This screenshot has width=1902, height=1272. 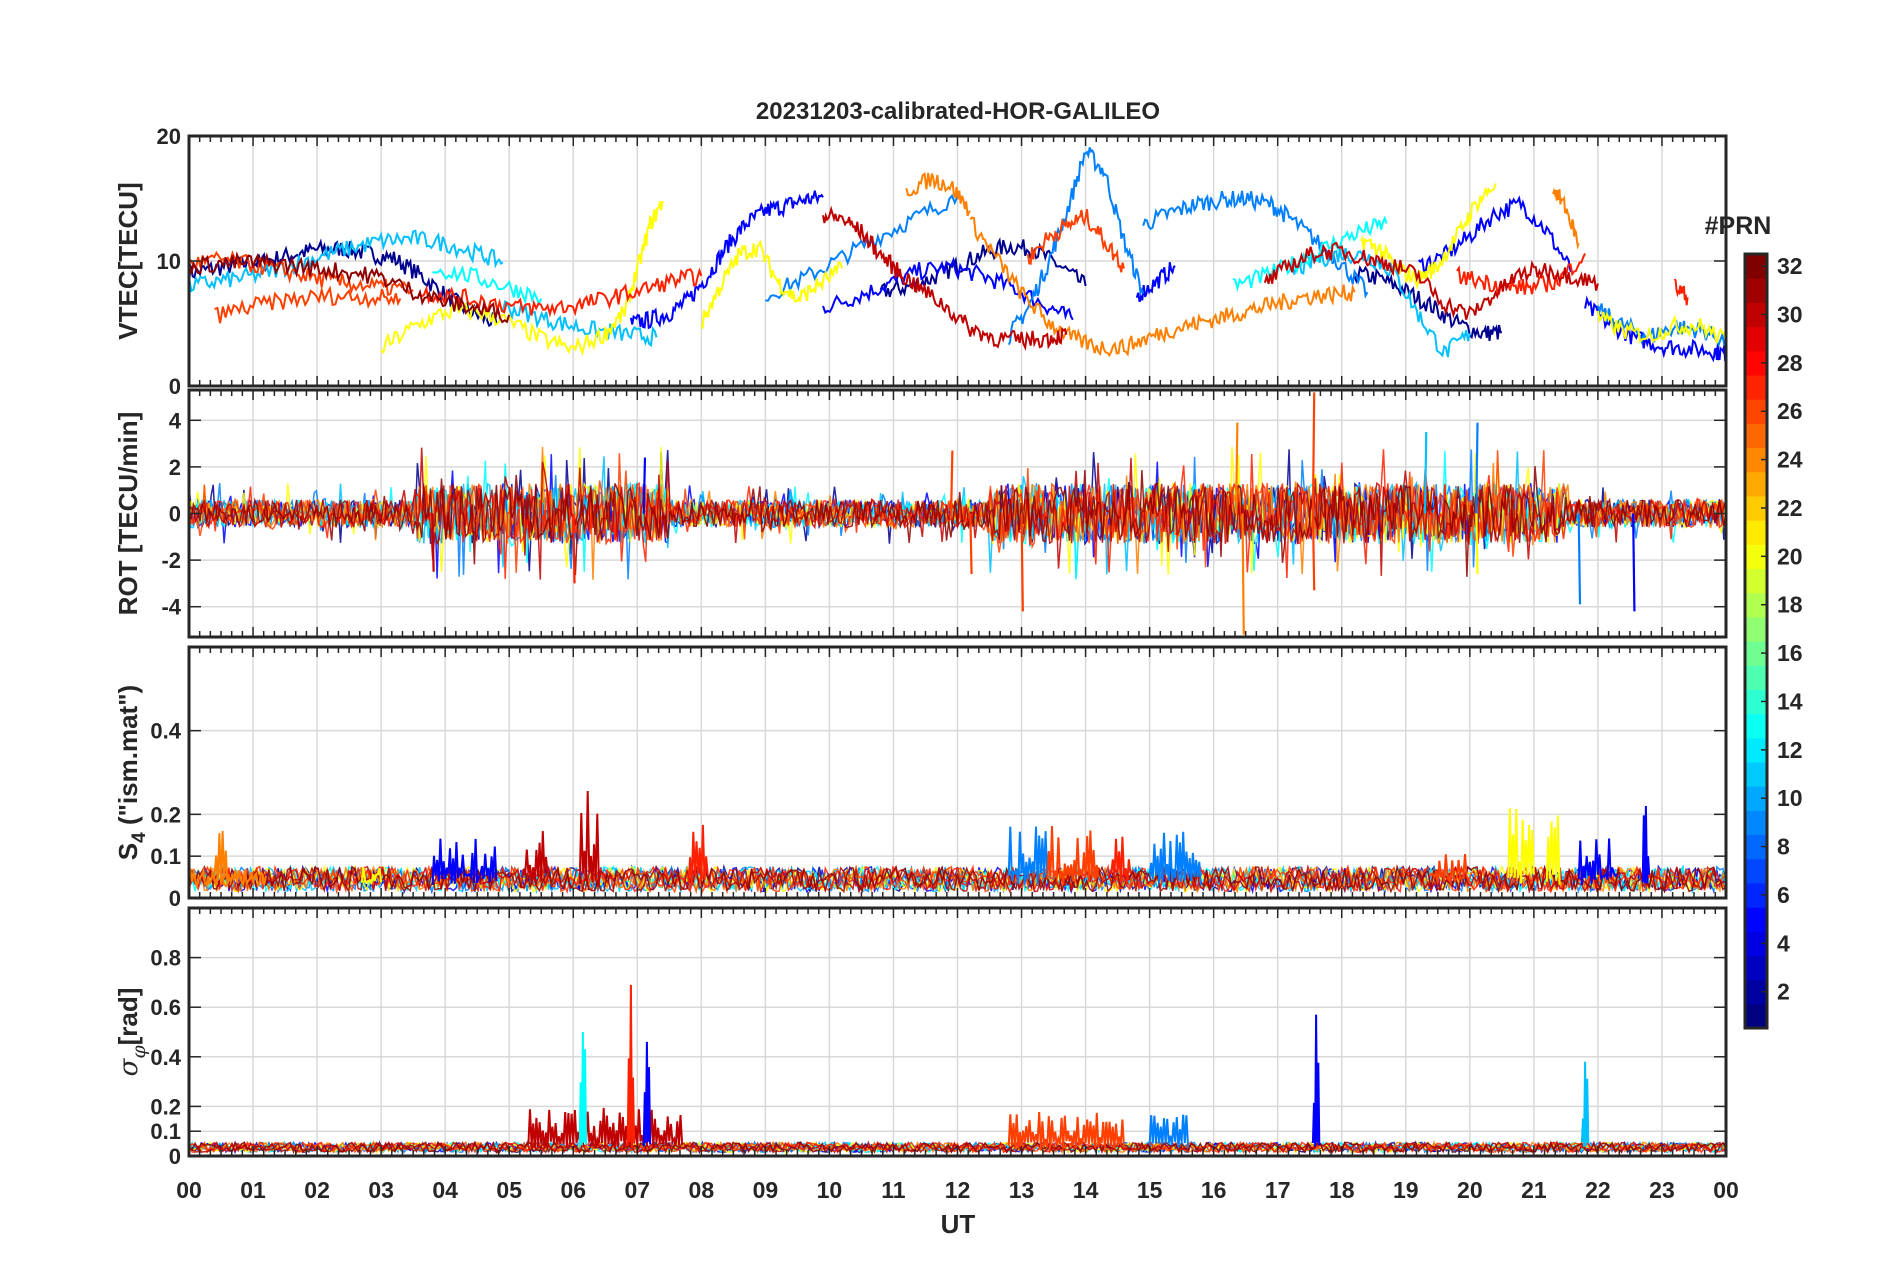 What do you see at coordinates (1598, 1190) in the screenshot?
I see `x-tick-label: 22` at bounding box center [1598, 1190].